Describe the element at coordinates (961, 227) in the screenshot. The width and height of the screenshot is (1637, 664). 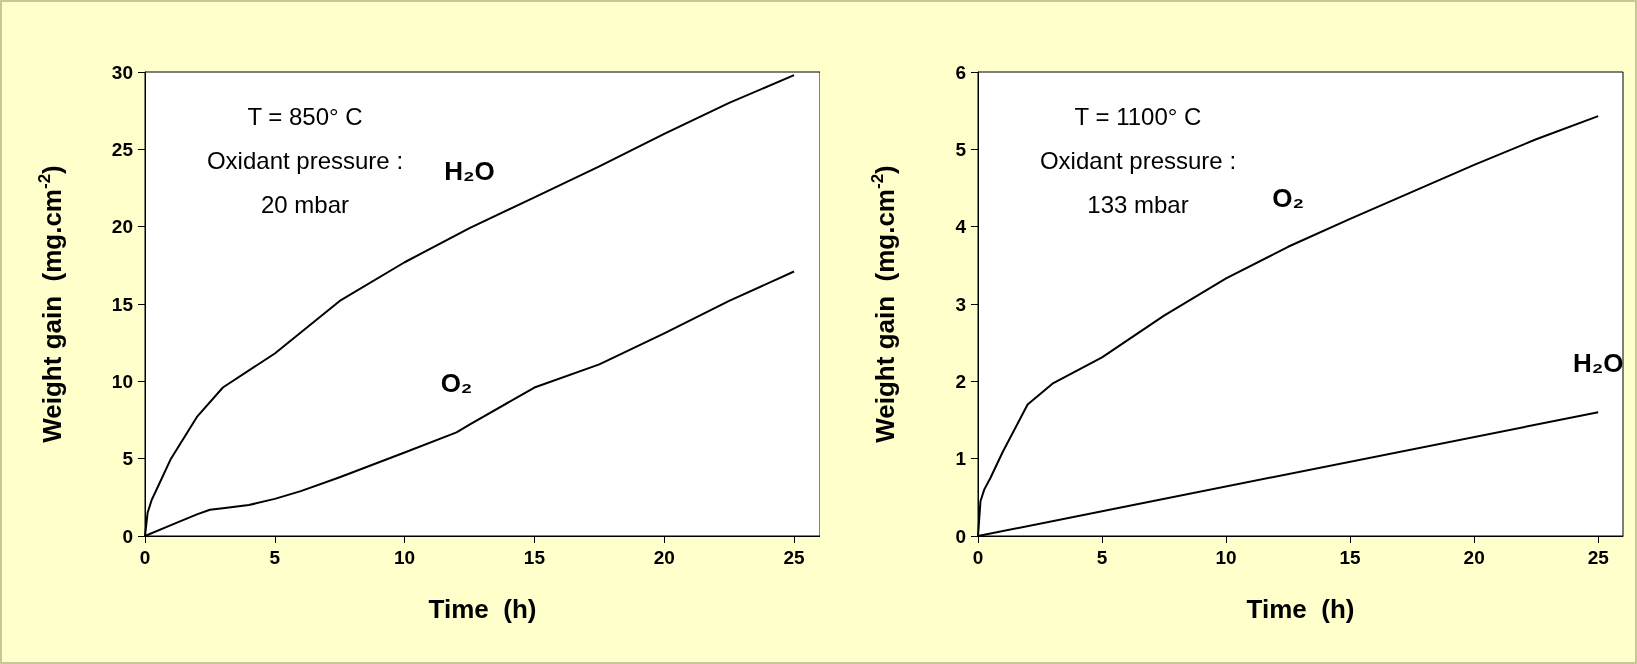
I see `y-tick-label: 4` at that location.